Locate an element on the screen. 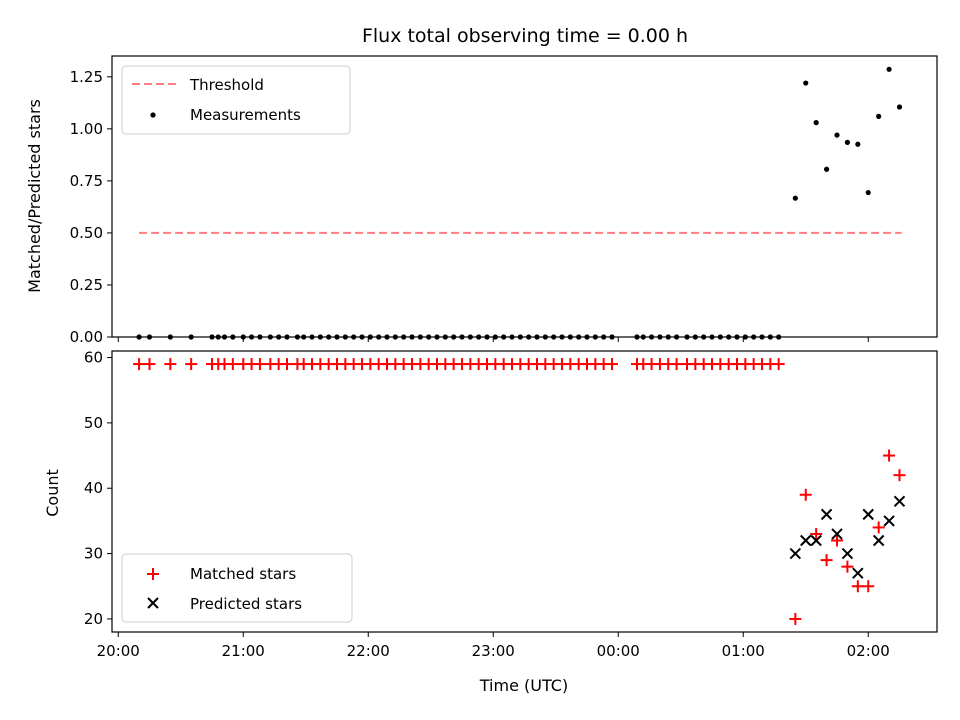  measurements-legend-swatch is located at coordinates (153, 115).